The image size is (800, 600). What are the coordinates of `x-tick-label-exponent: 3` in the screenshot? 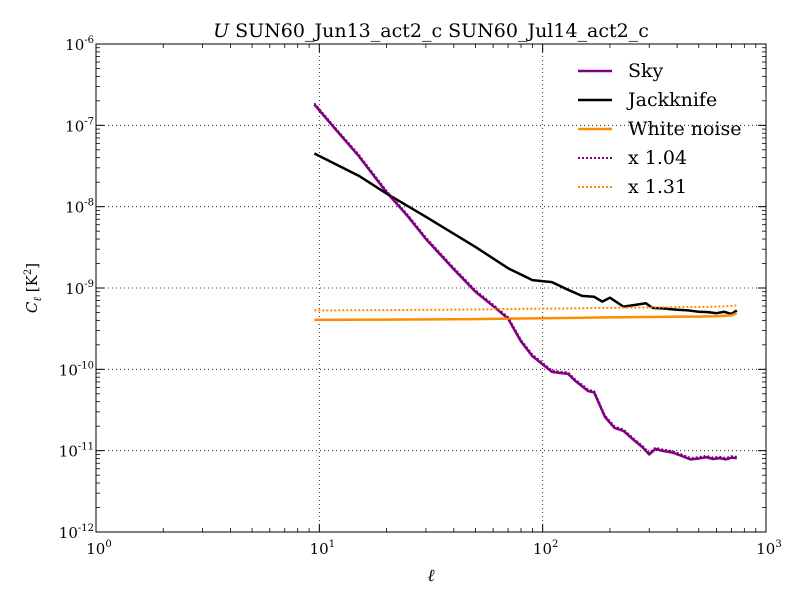 It's located at (778, 544).